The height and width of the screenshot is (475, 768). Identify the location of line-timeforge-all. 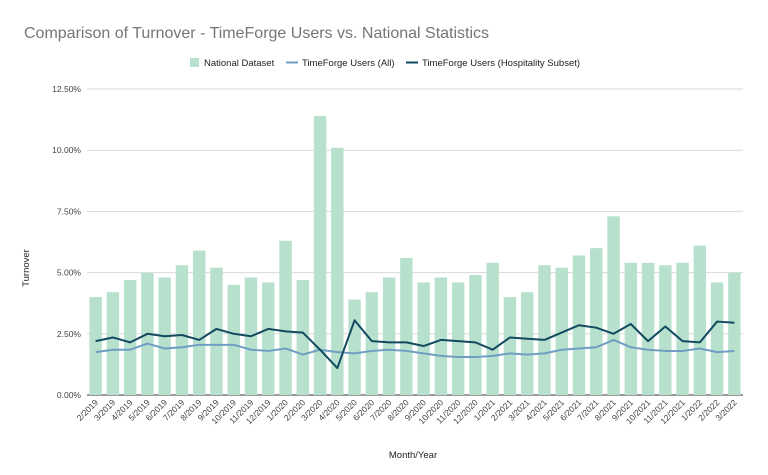
(415, 348).